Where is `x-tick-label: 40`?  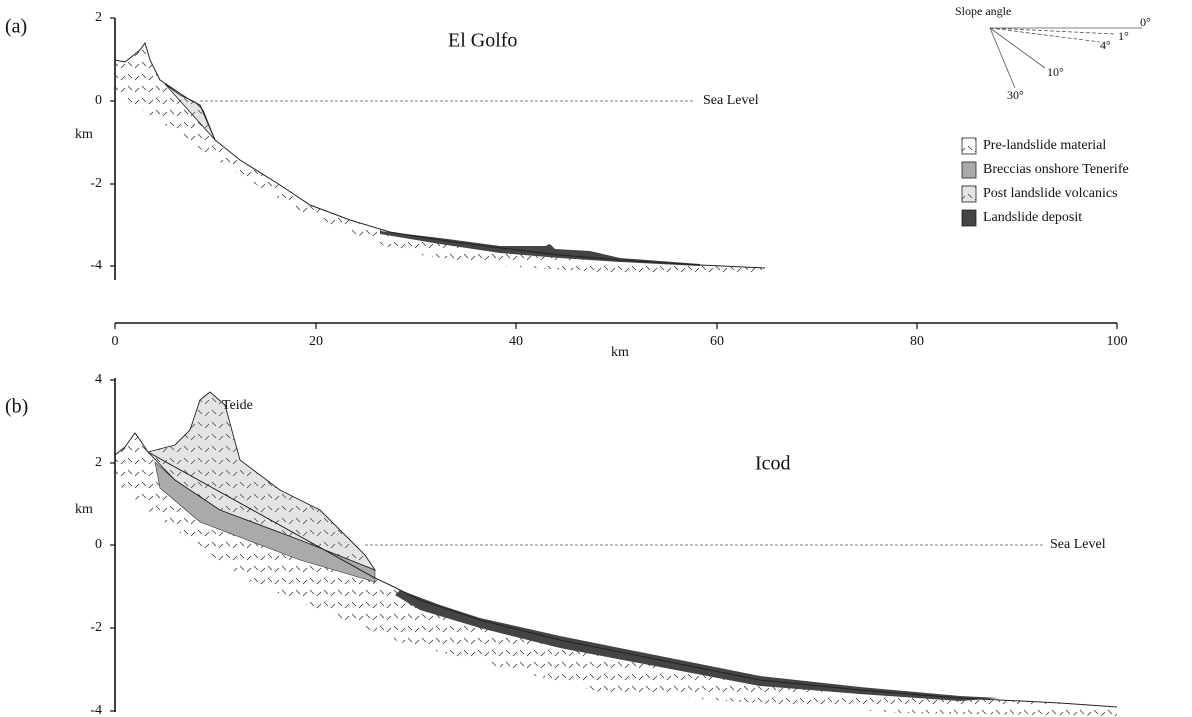 x-tick-label: 40 is located at coordinates (516, 341).